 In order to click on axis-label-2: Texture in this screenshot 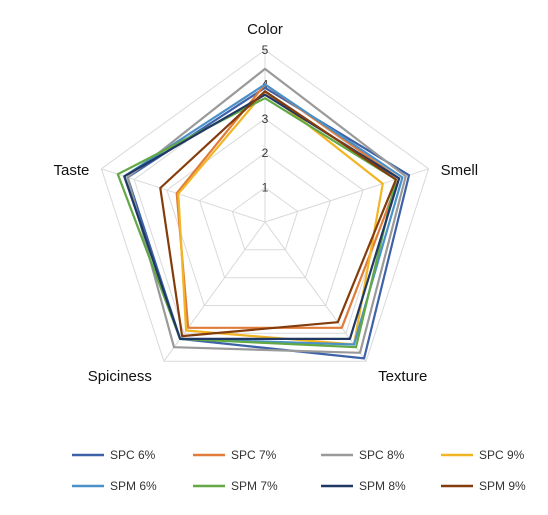, I will do `click(402, 376)`.